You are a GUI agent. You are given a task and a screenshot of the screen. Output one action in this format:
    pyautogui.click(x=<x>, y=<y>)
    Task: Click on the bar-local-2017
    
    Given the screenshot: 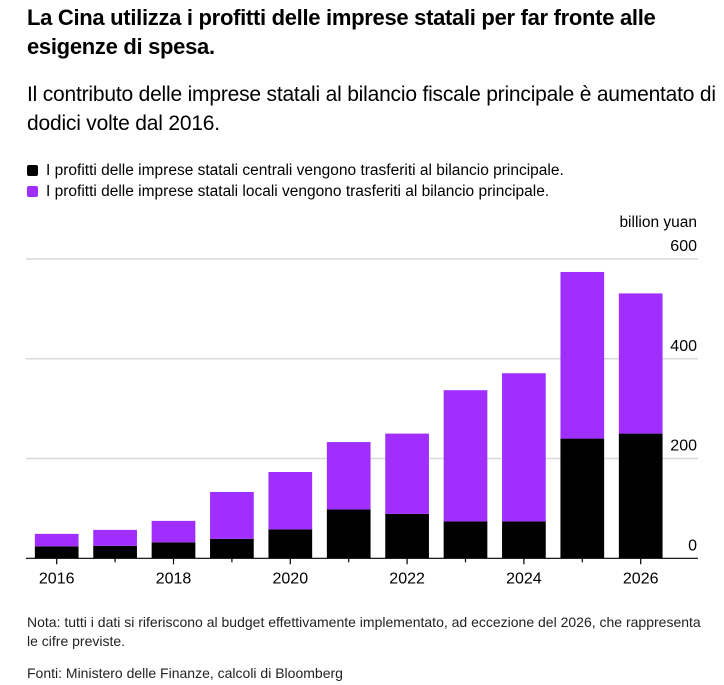 What is the action you would take?
    pyautogui.click(x=115, y=537)
    